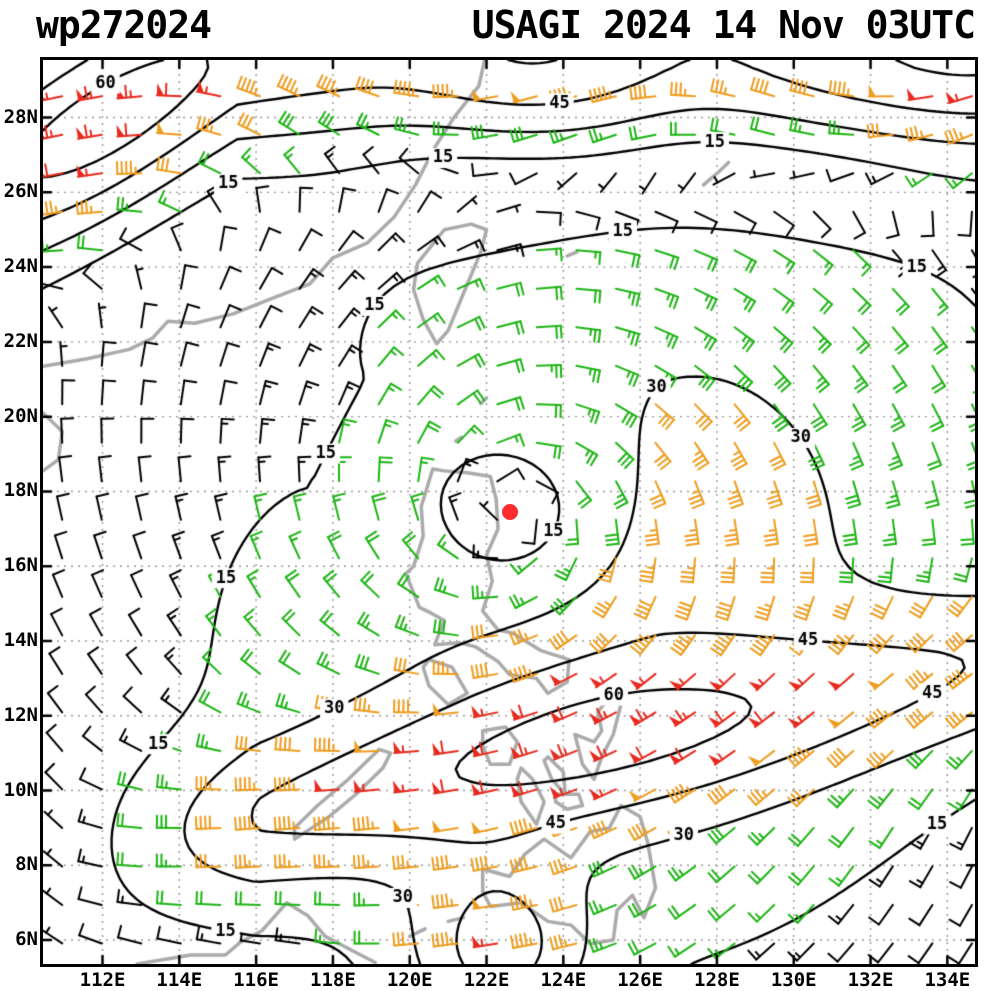  I want to click on x-tick-label: 112E, so click(102, 980).